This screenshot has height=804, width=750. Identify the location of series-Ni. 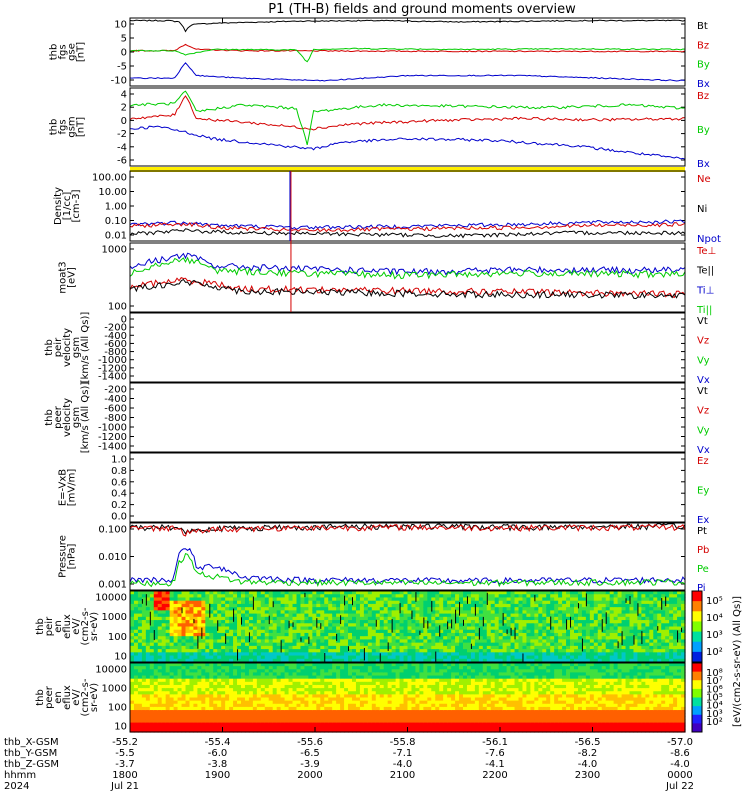
(407, 233).